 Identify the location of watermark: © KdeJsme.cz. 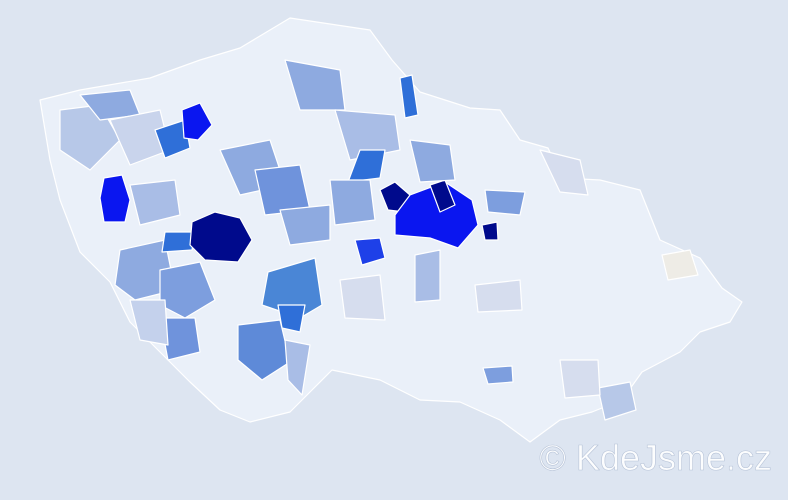
(655, 457).